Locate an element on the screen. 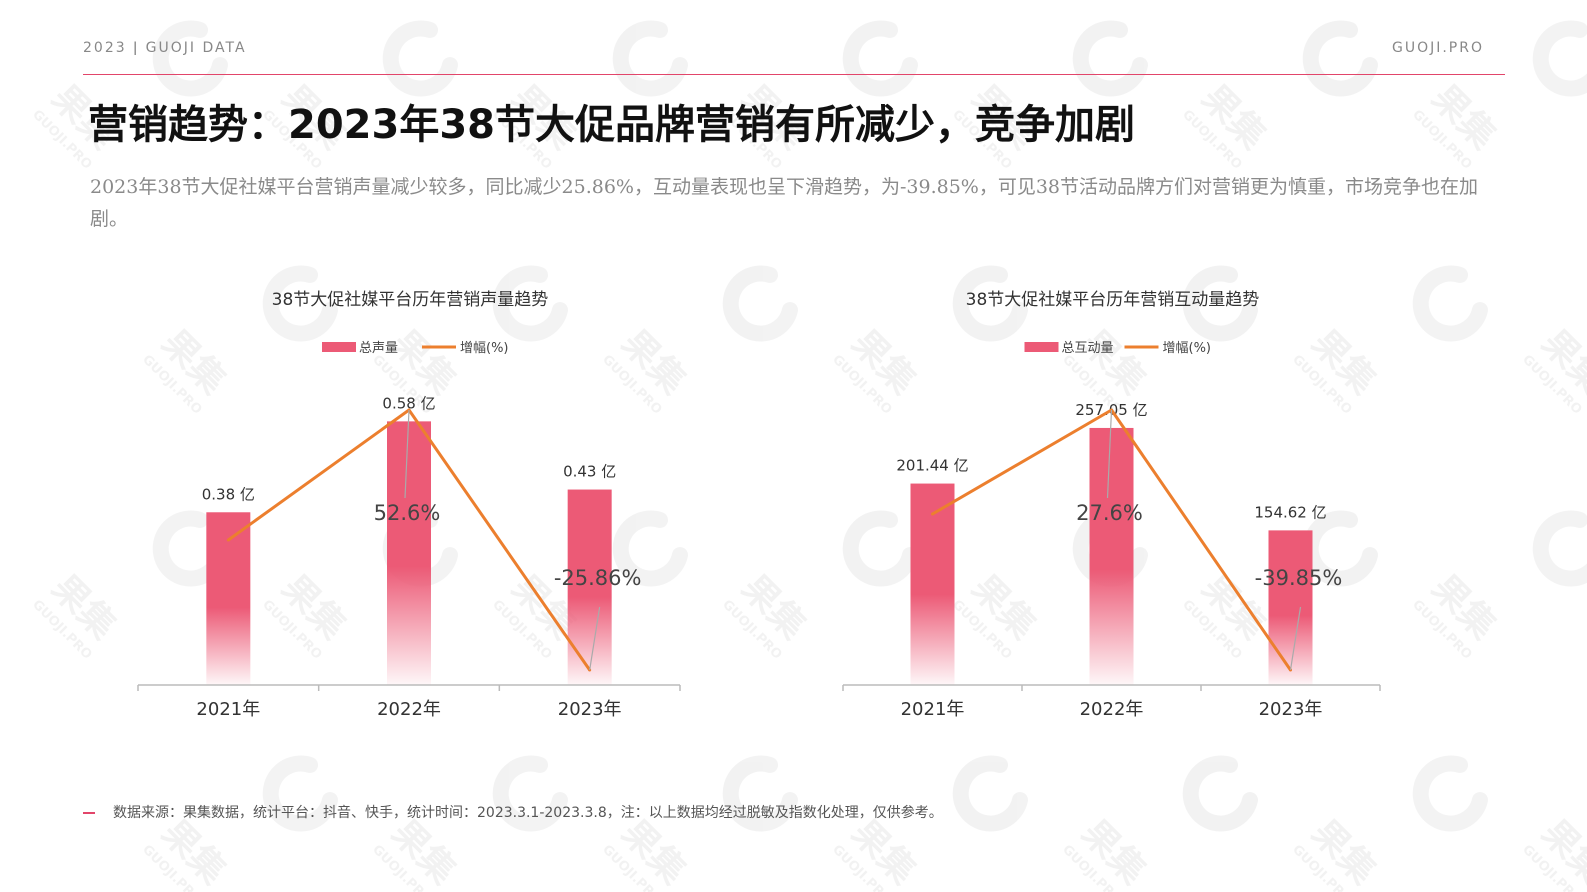 The height and width of the screenshot is (892, 1587). chart-title: 38节大促社媒平台历年营销声量趋势 is located at coordinates (410, 300).